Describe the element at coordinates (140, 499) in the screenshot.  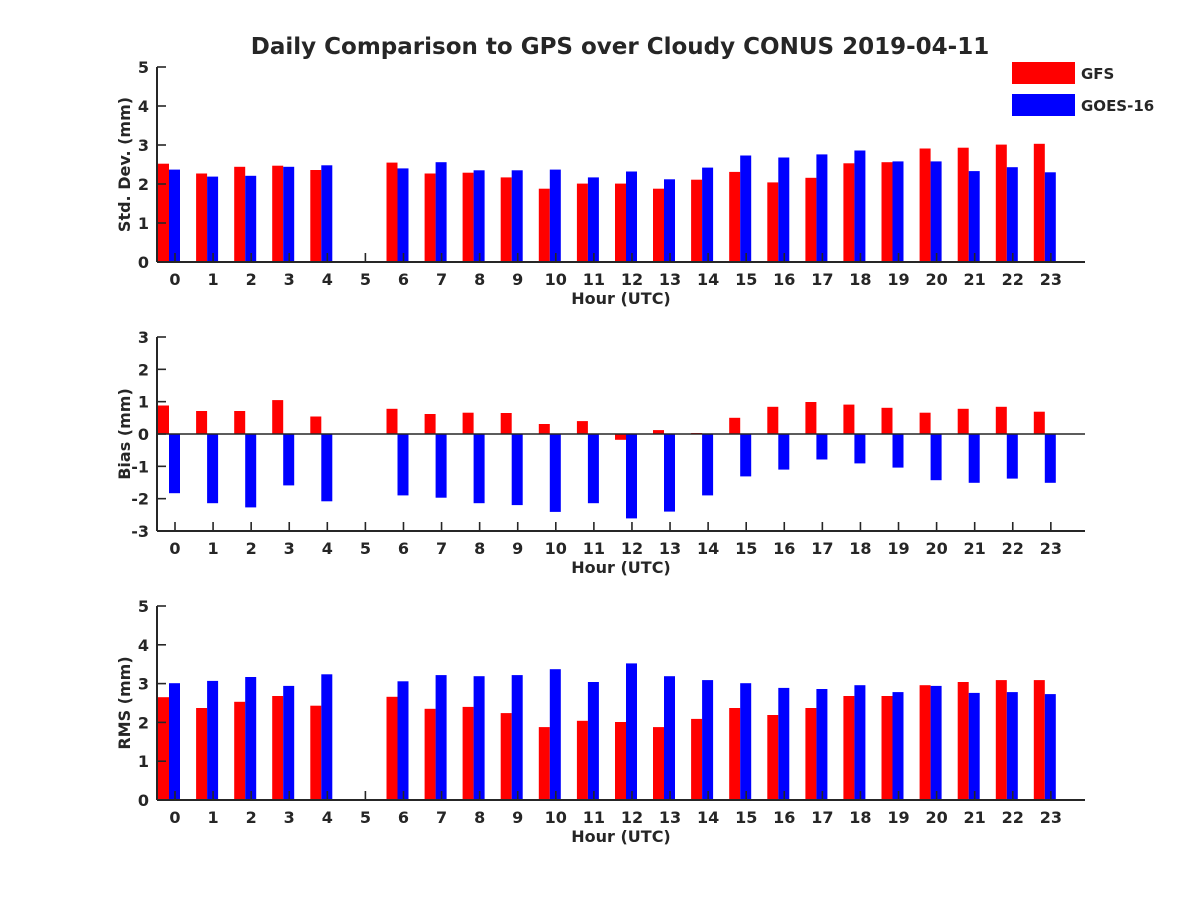
I see `y-tick-label: -2` at that location.